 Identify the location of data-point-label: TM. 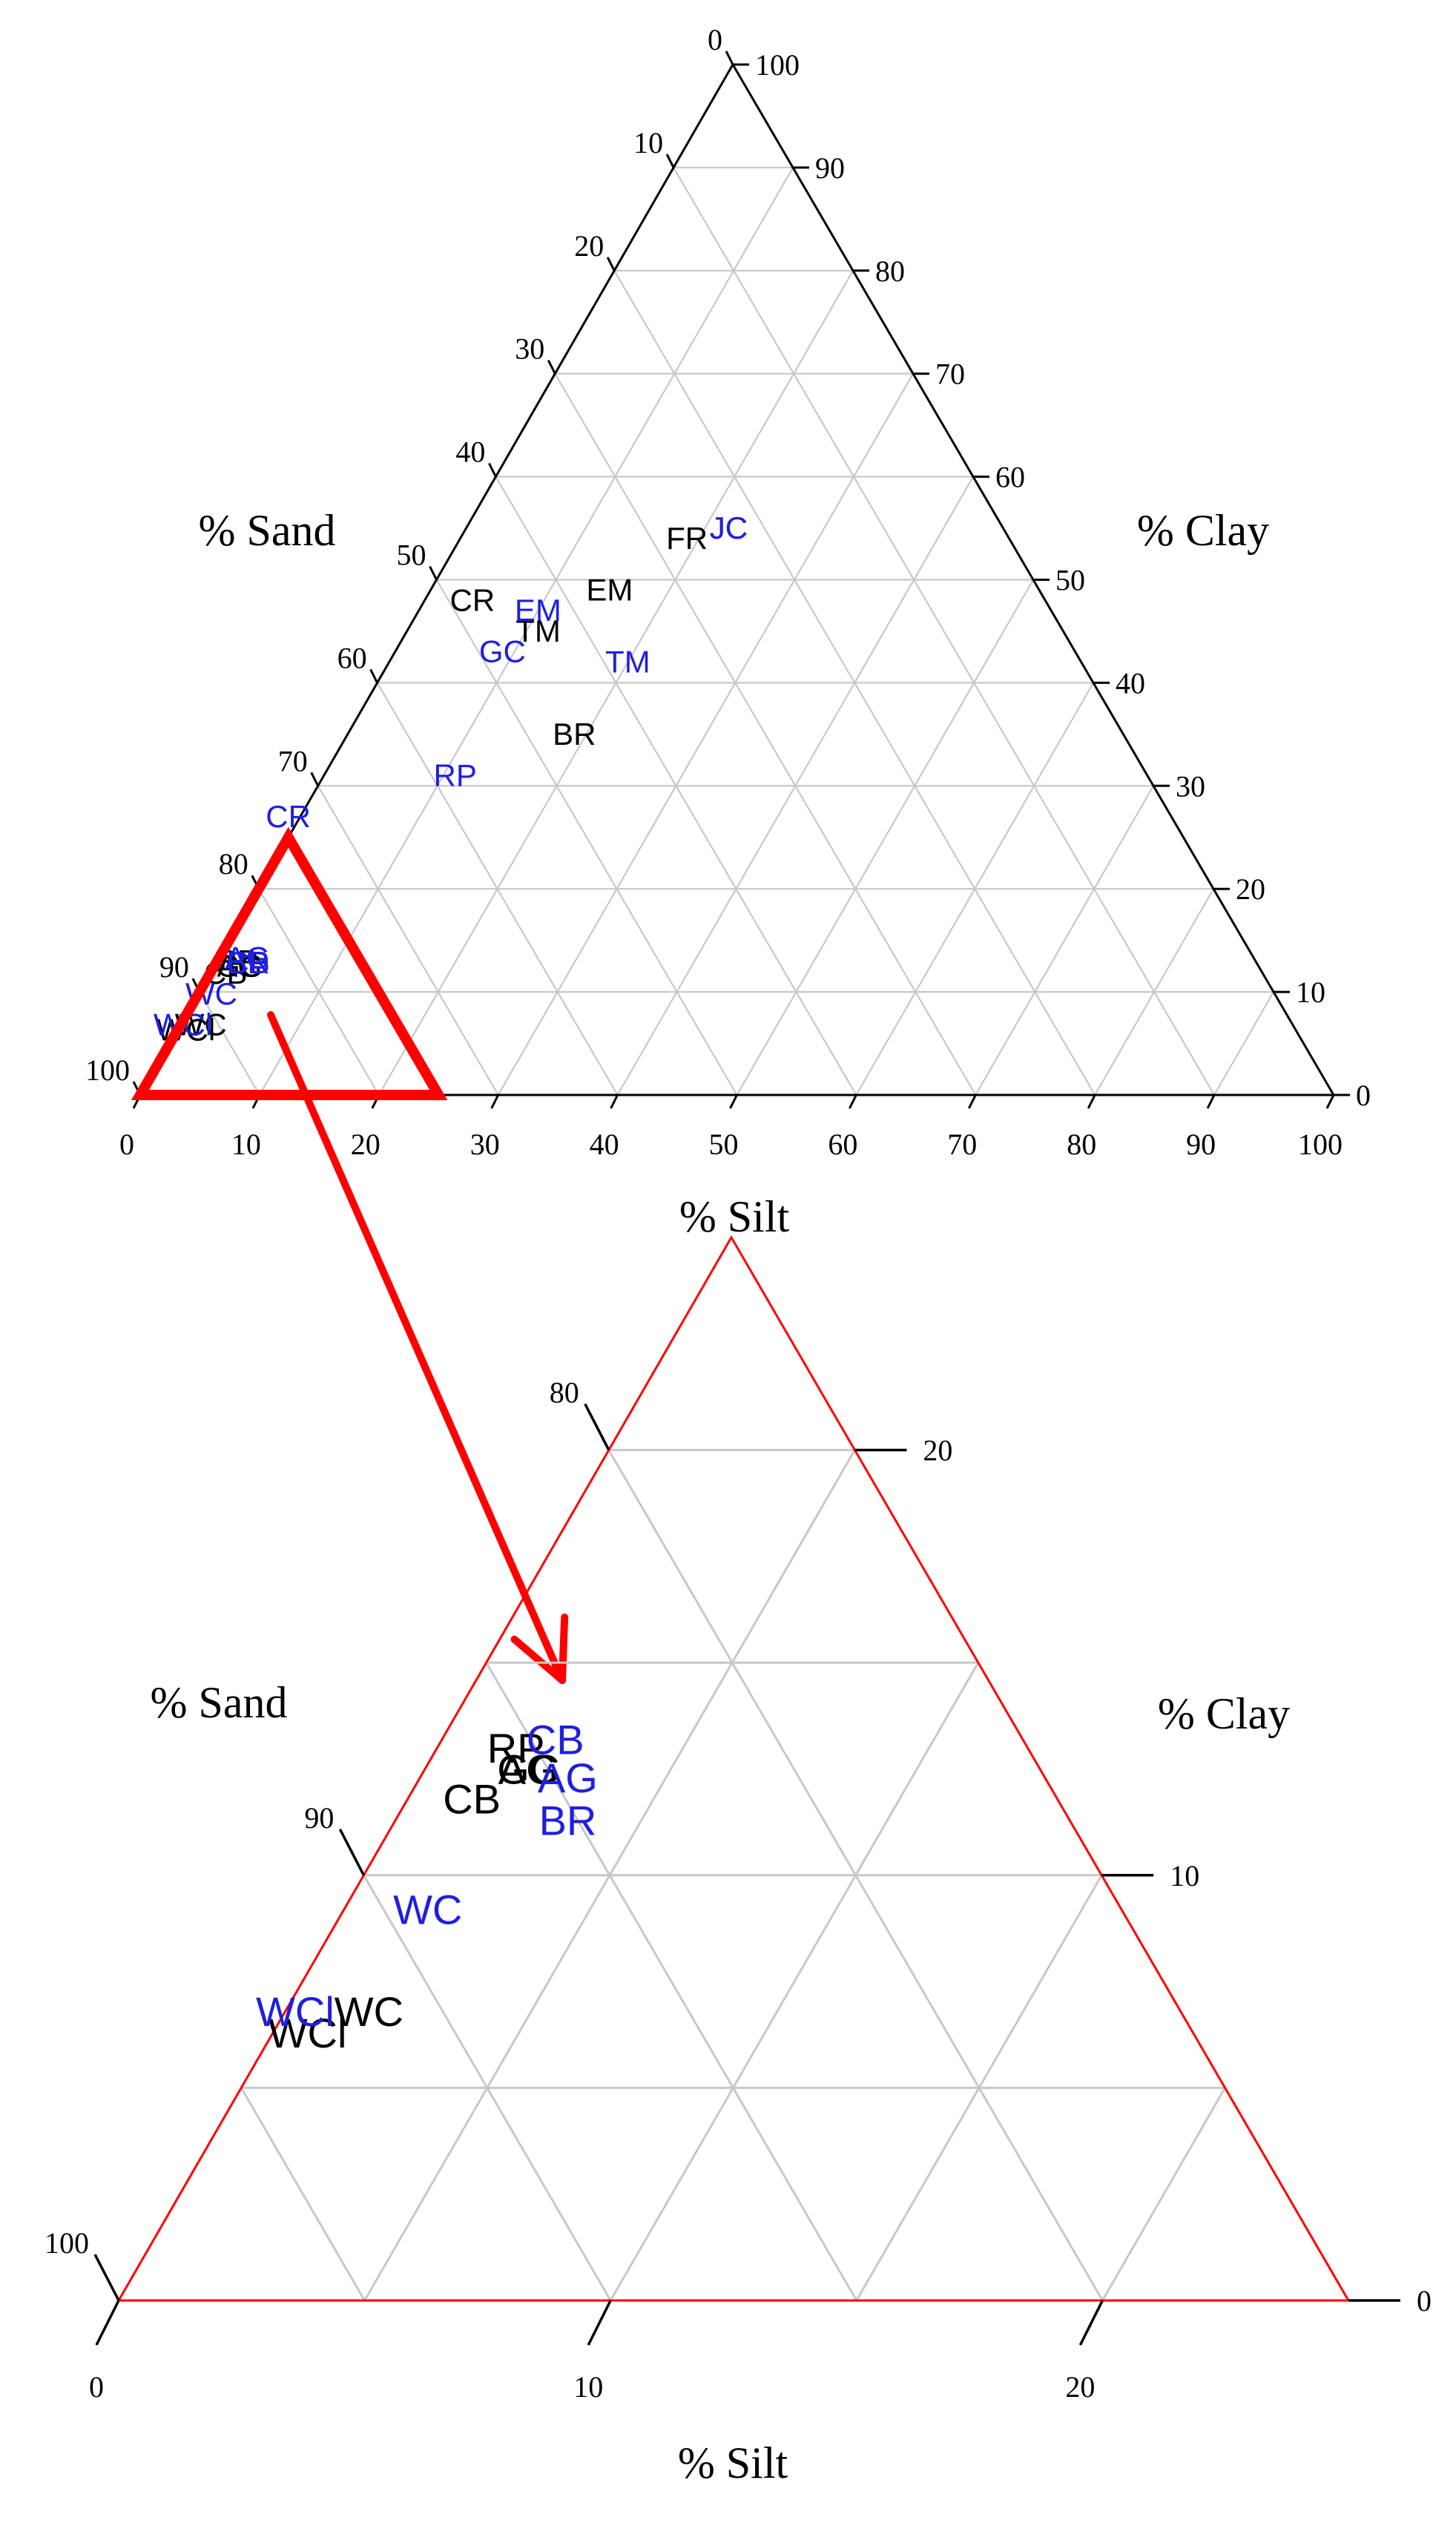
(627, 662).